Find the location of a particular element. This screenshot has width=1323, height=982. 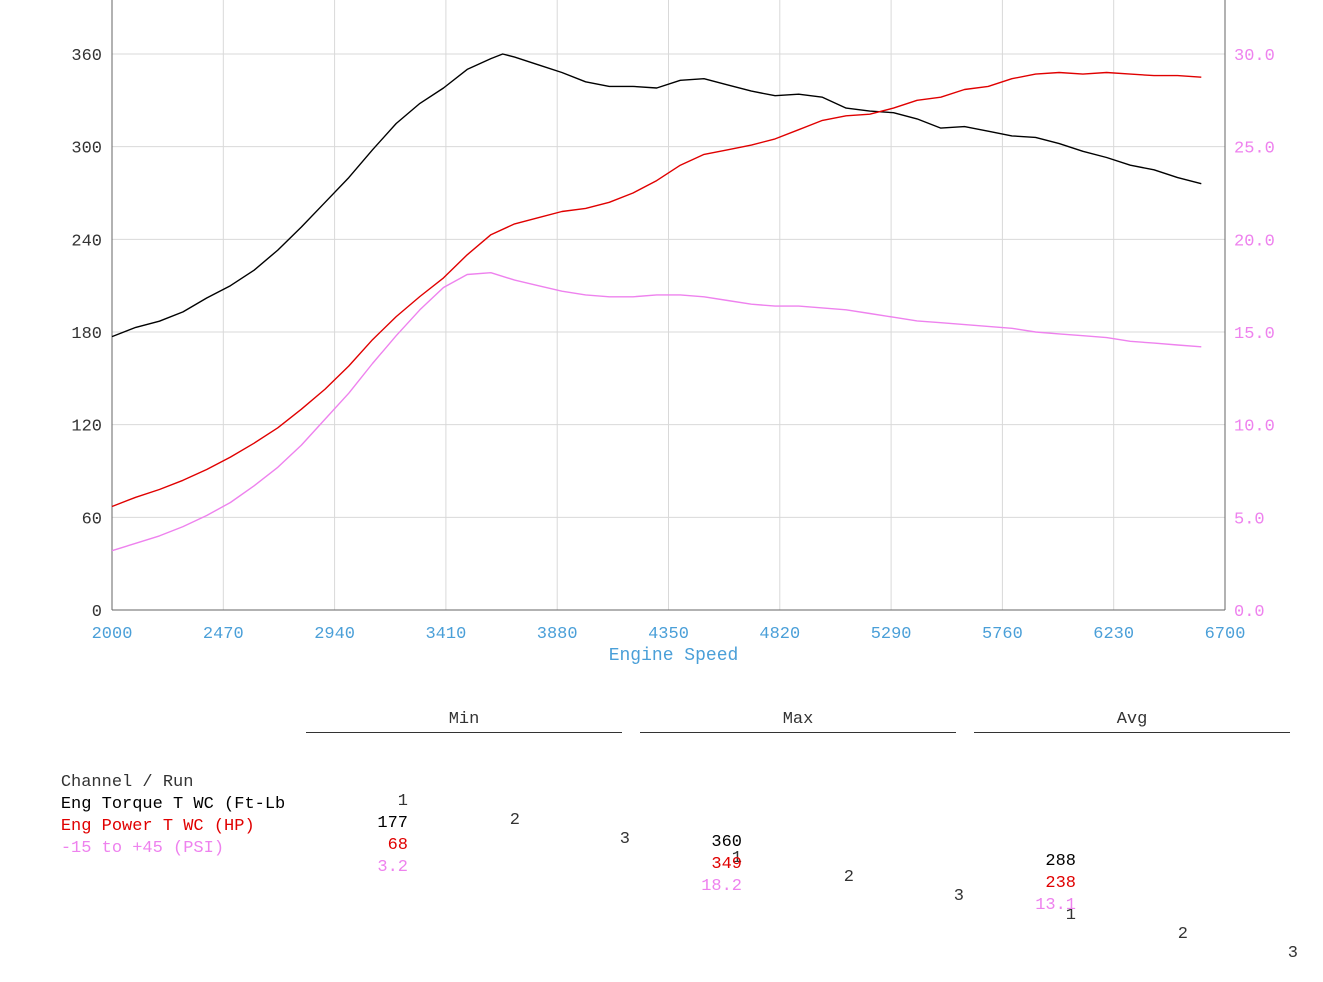

max-run-3: 3 is located at coordinates (958, 896).